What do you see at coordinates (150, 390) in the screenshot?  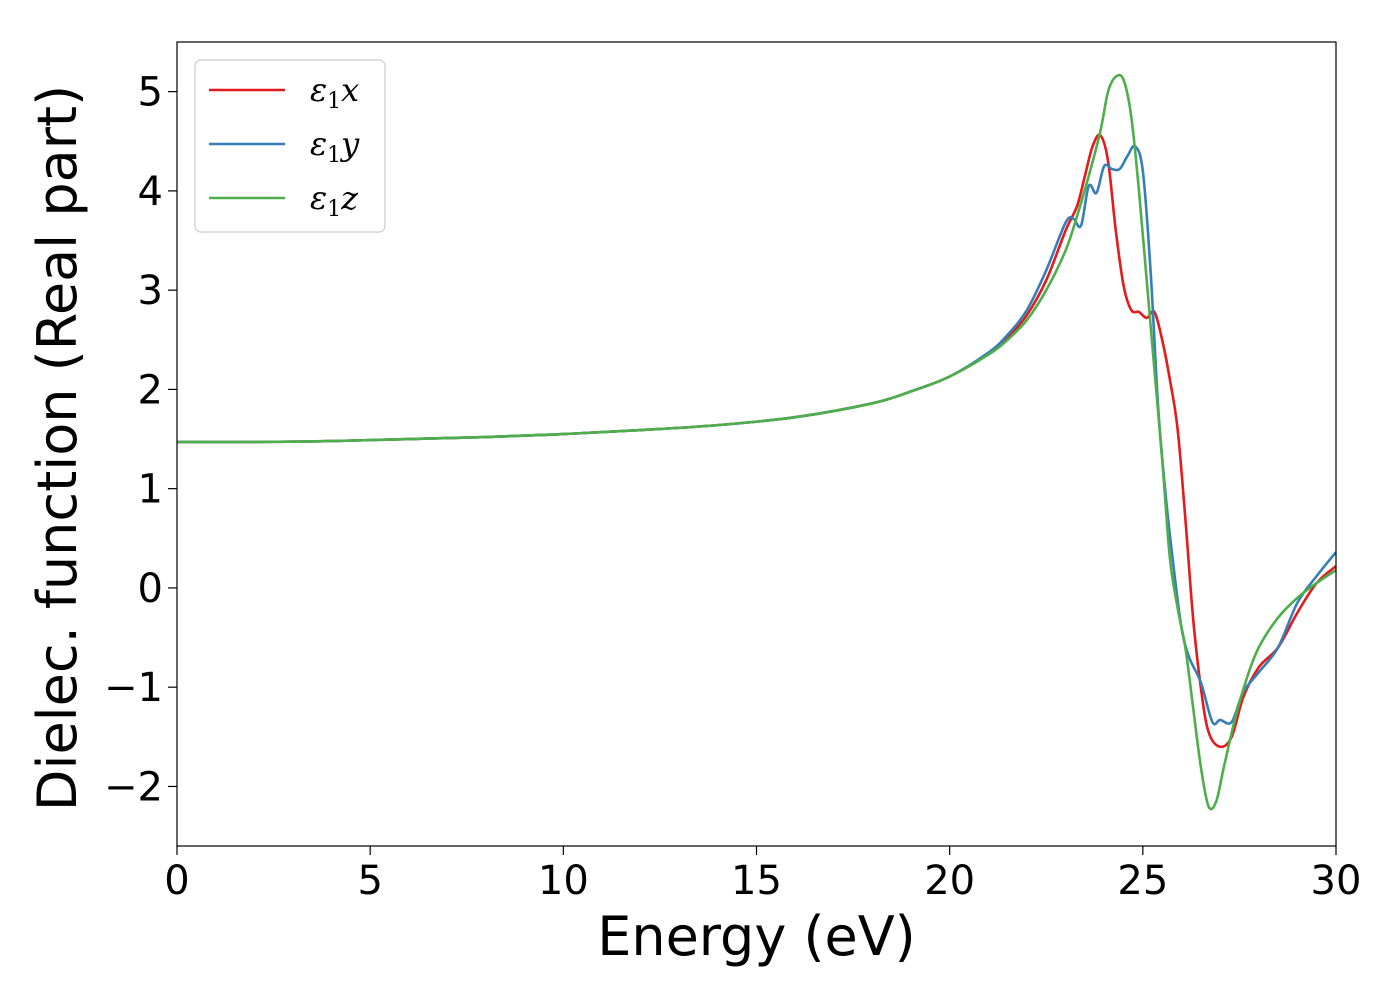 I see `y-tick-label: 2` at bounding box center [150, 390].